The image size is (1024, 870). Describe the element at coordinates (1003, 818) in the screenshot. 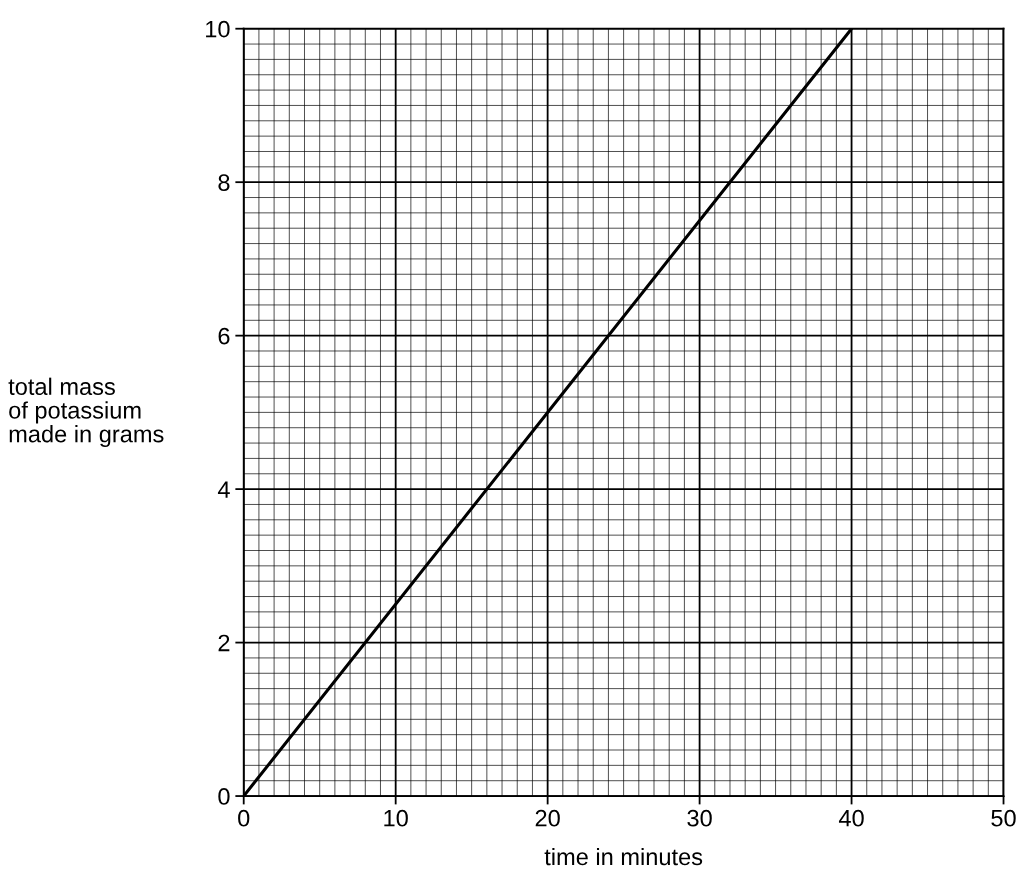

I see `x-tick-label: 50` at that location.